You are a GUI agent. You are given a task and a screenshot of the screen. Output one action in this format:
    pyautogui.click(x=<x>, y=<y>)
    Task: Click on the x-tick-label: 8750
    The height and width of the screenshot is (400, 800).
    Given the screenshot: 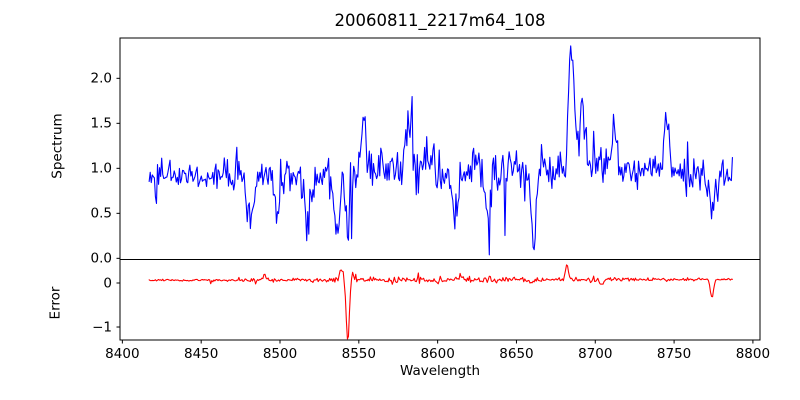 What is the action you would take?
    pyautogui.click(x=674, y=354)
    